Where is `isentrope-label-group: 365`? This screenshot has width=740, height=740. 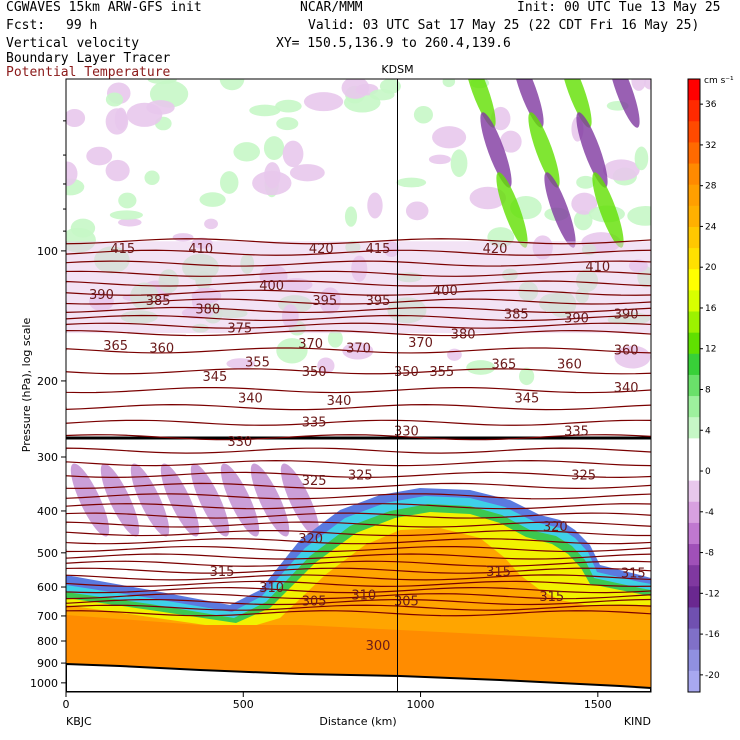
isentrope-label-group: 365 is located at coordinates (115, 346).